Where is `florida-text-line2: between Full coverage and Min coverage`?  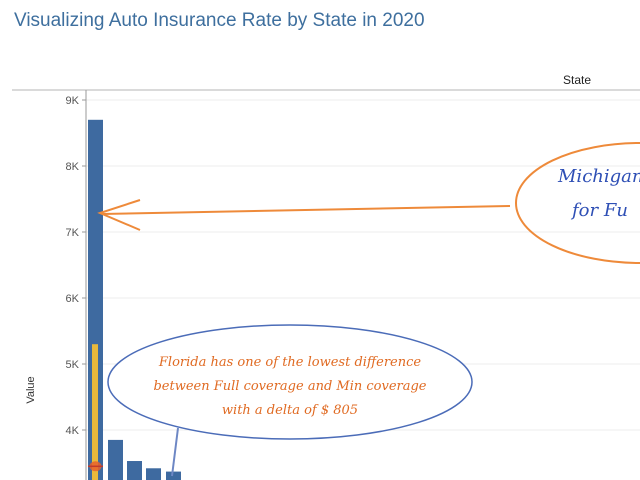
florida-text-line2: between Full coverage and Min coverage is located at coordinates (289, 386).